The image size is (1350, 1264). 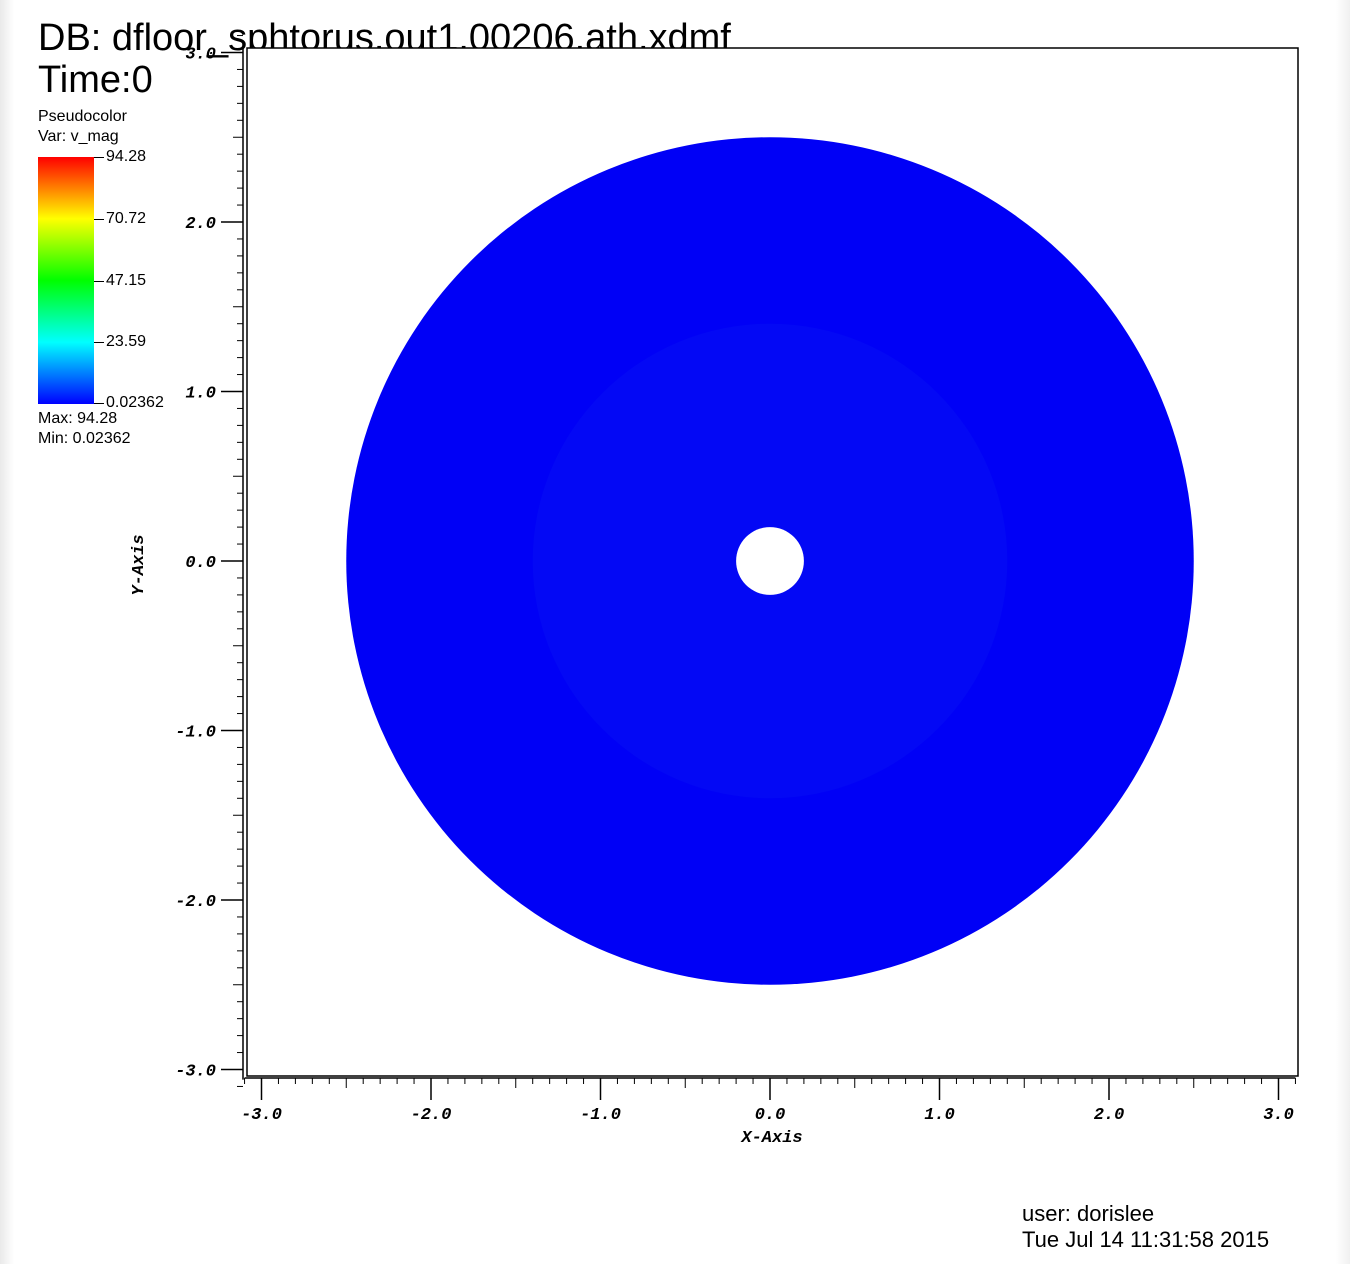 I want to click on x-tick-label: 2.0, so click(x=1109, y=1115).